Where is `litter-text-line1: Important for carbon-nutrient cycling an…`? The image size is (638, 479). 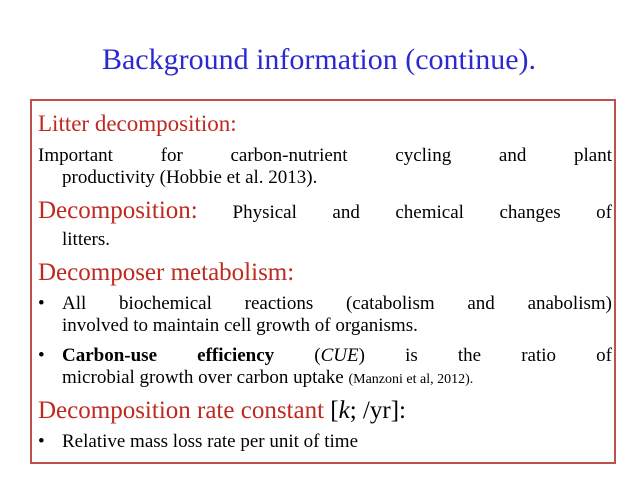
litter-text-line1: Important for carbon-nutrient cycling an… is located at coordinates (325, 155).